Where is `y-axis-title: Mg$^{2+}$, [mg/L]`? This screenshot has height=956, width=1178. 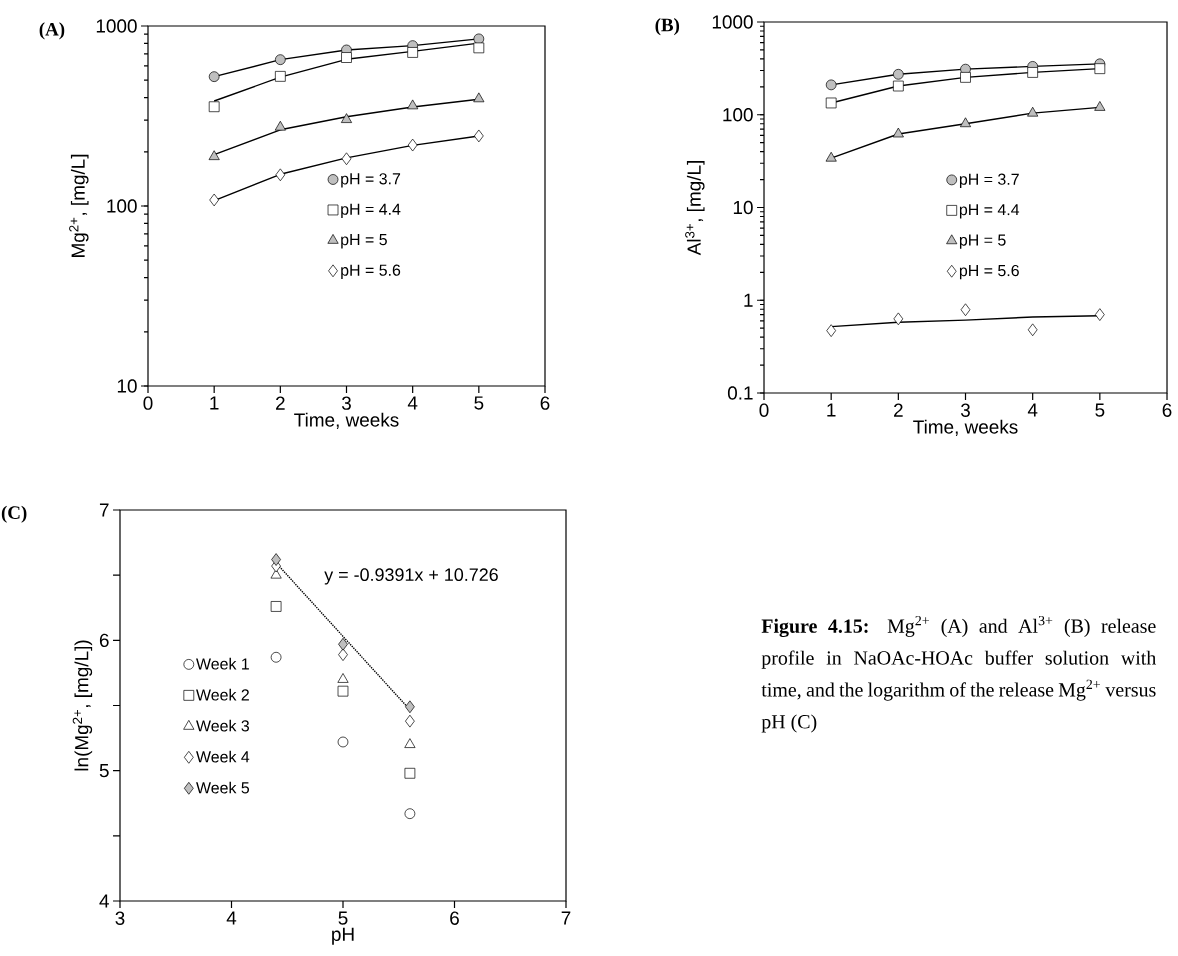
y-axis-title: Mg$^{2+}$, [mg/L] is located at coordinates (79, 205).